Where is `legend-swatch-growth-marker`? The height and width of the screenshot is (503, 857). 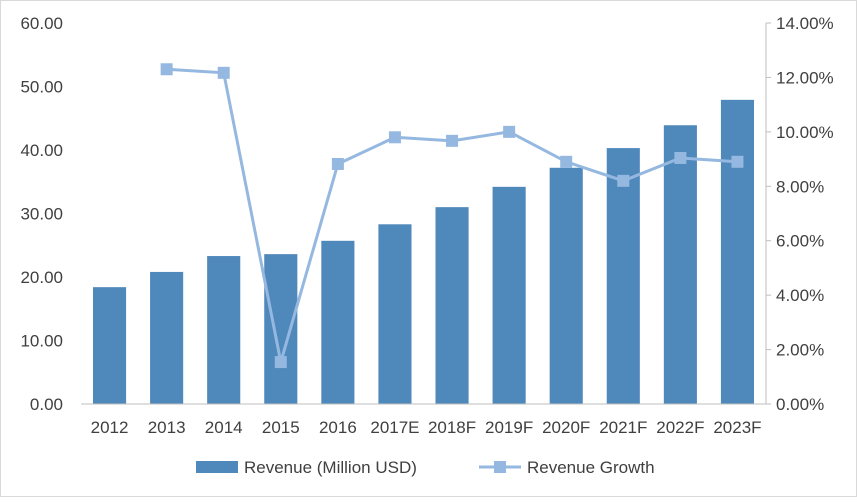
legend-swatch-growth-marker is located at coordinates (500, 467).